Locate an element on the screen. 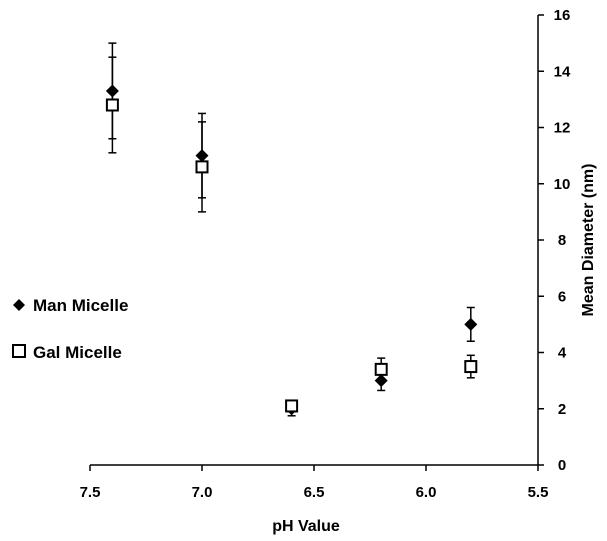  legend-item-gal-micelle: Gal Micelle is located at coordinates (67, 352).